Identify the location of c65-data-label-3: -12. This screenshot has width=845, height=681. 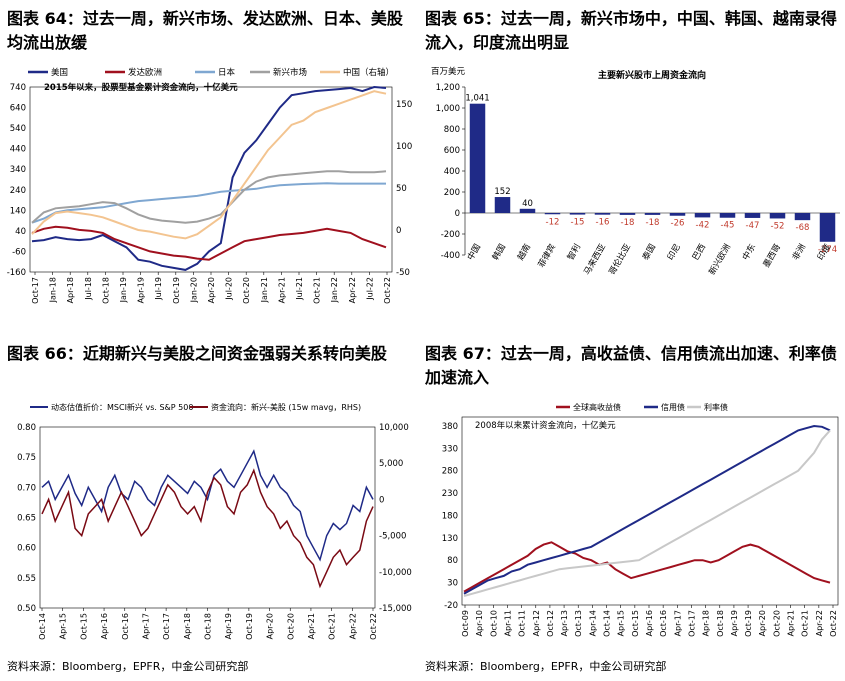
(553, 222).